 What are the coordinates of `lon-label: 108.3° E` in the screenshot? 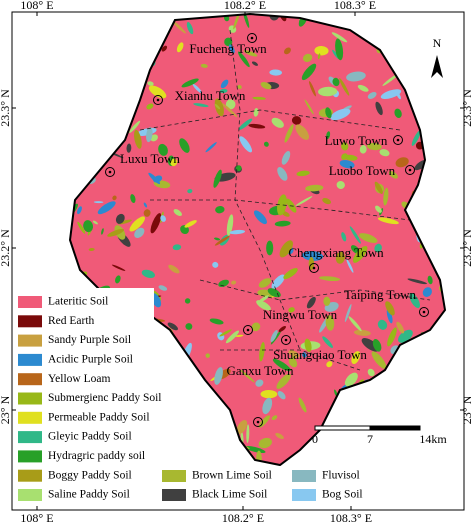 It's located at (355, 6).